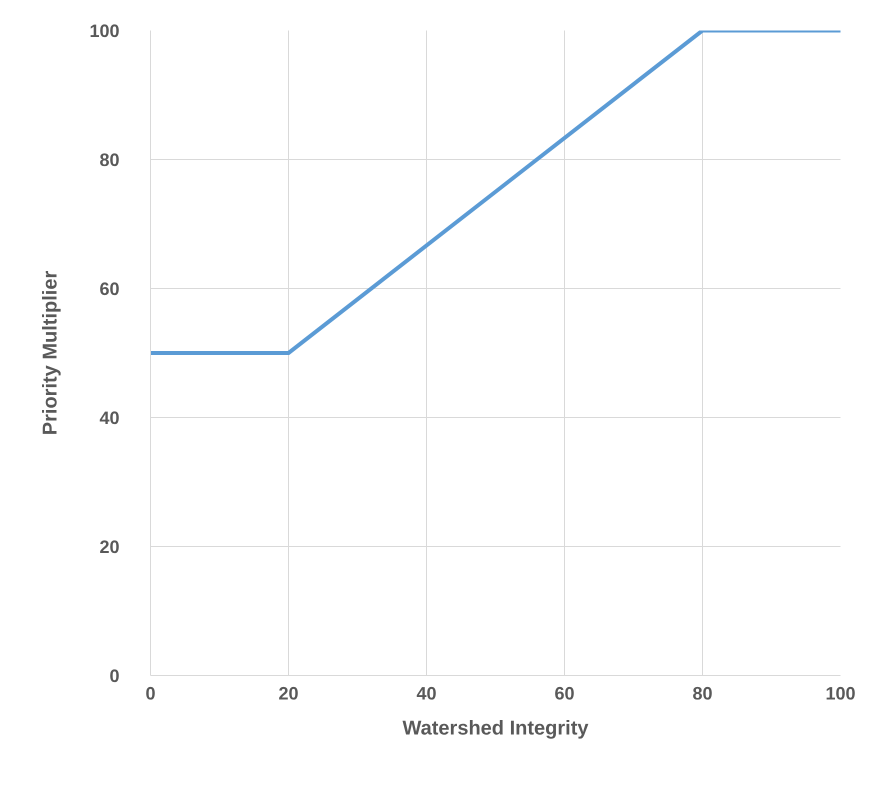 This screenshot has height=795, width=881. Describe the element at coordinates (50, 353) in the screenshot. I see `y-axis-title: Priority Multiplier` at that location.